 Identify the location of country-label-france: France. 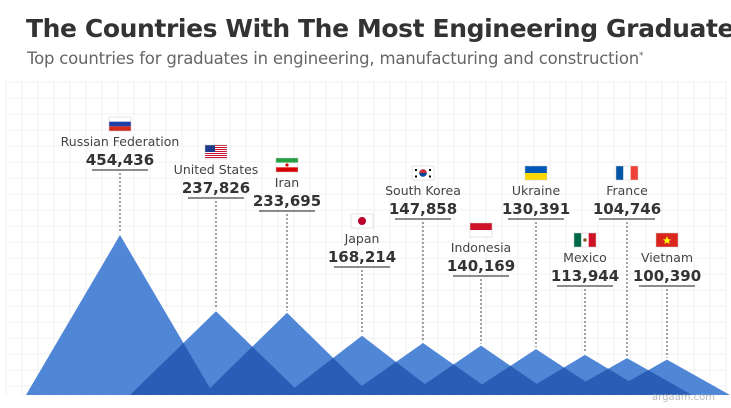
(627, 190).